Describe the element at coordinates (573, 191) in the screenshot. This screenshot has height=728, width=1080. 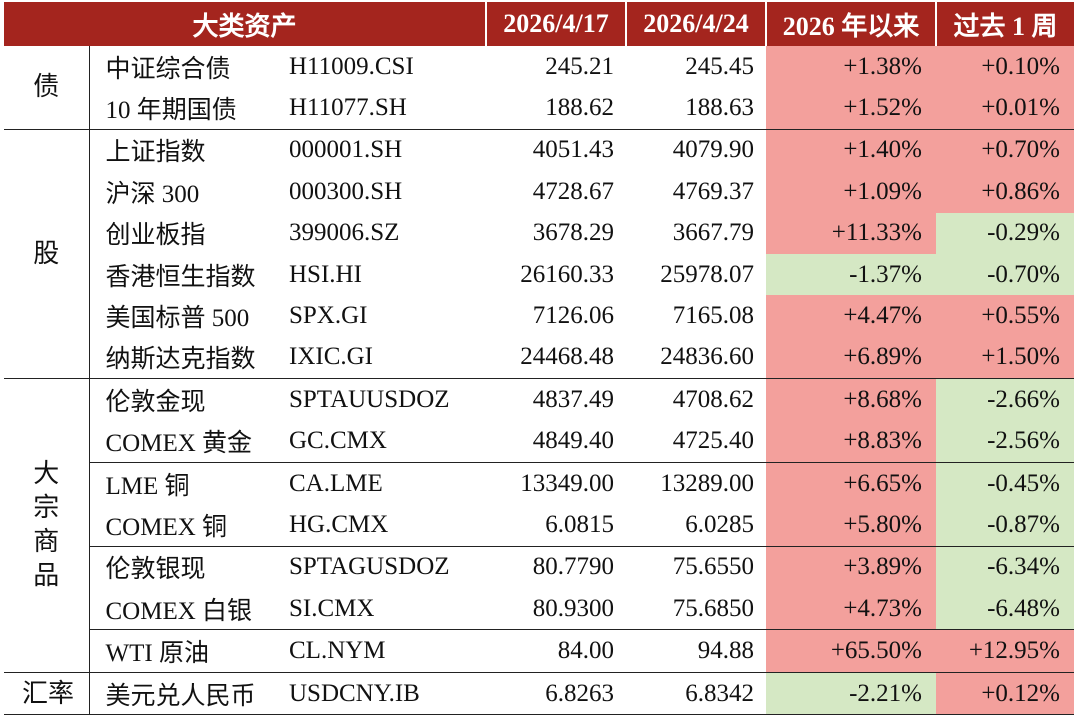
I see `value-date1: 4728.67` at that location.